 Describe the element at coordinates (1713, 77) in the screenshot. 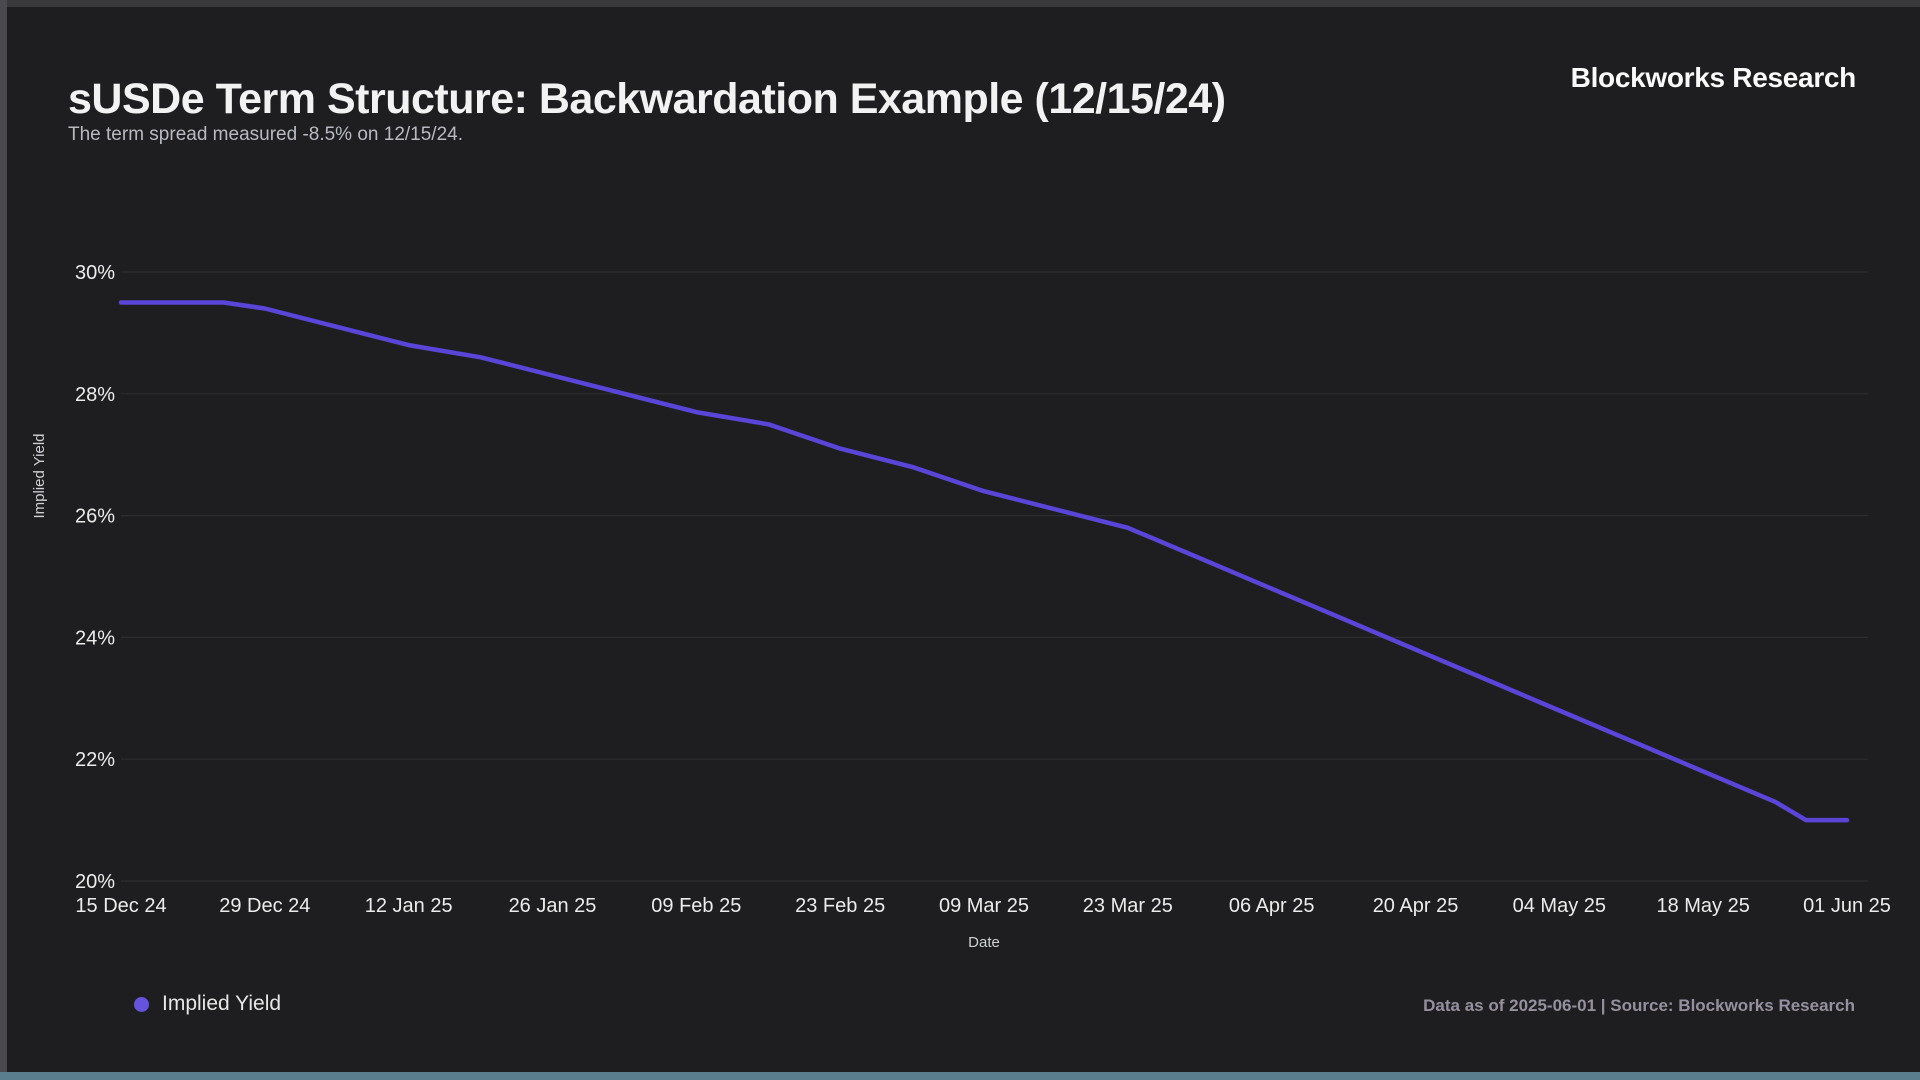

I see `blockworks-research-logo: Blockworks Research` at that location.